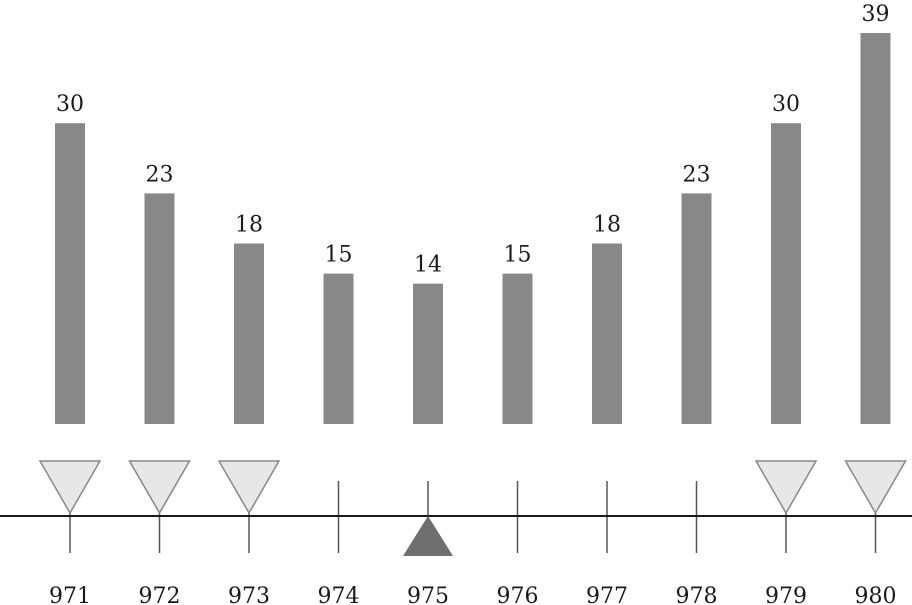 The image size is (912, 605). I want to click on x-tick-label-974: 974, so click(339, 594).